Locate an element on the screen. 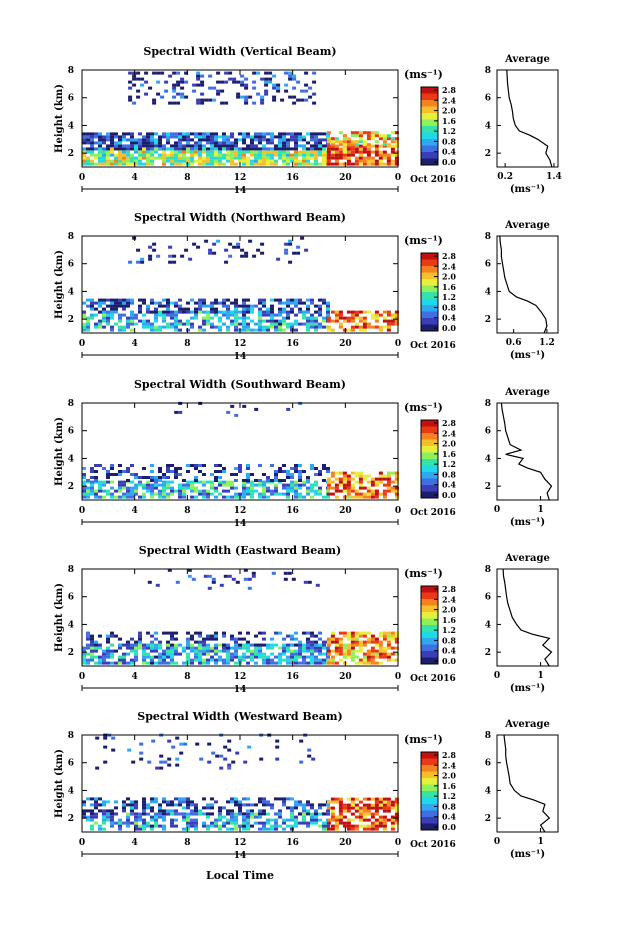 This screenshot has height=929, width=618. avg-y-tick-label: 4 is located at coordinates (488, 126).